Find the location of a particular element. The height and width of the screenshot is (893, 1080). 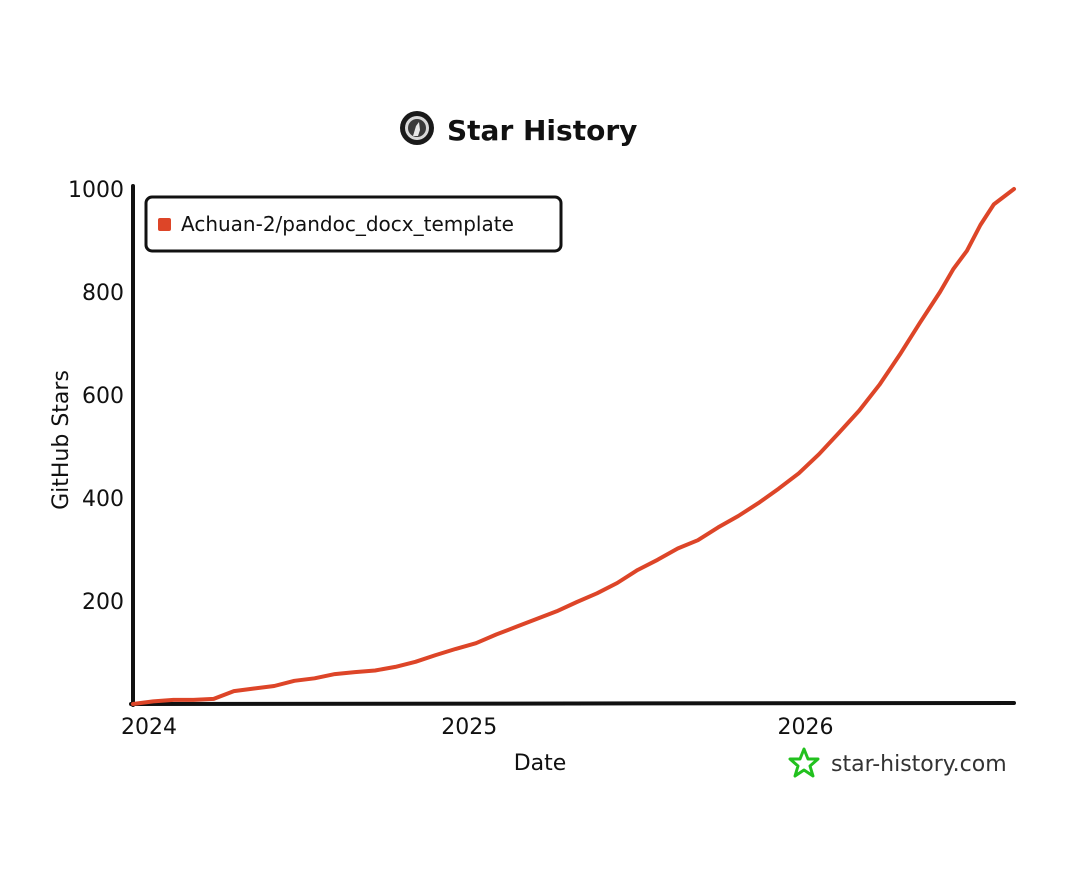

chart-title-group: Star History is located at coordinates (518, 129).